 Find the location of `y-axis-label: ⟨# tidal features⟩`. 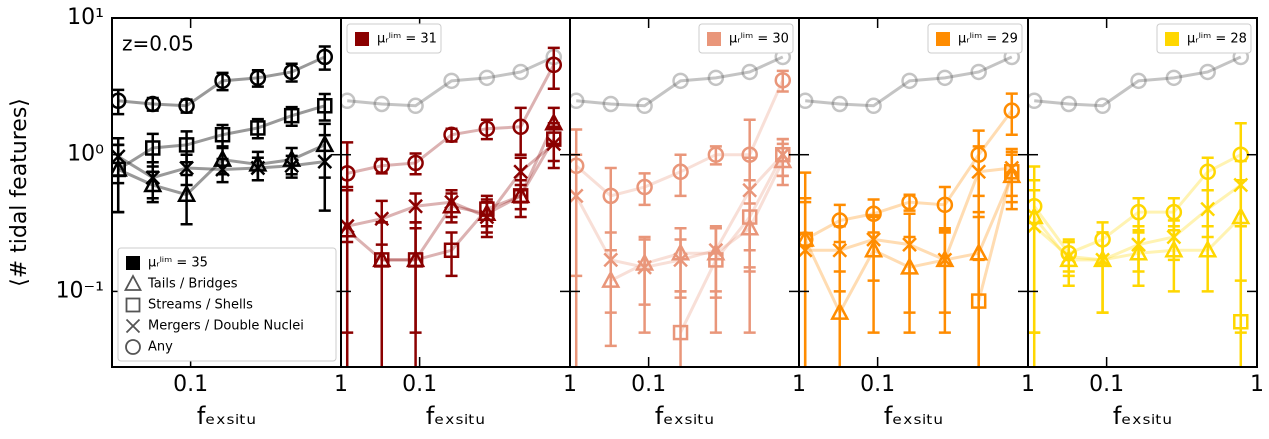

y-axis-label: ⟨# tidal features⟩ is located at coordinates (19, 192).